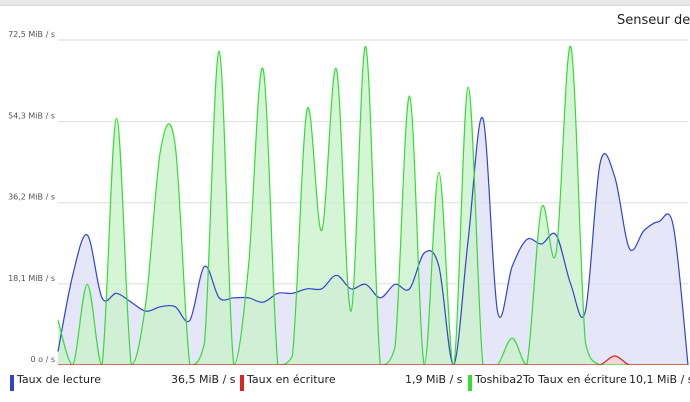 The height and width of the screenshot is (402, 690). What do you see at coordinates (470, 383) in the screenshot?
I see `legend-swatch-toshiba` at bounding box center [470, 383].